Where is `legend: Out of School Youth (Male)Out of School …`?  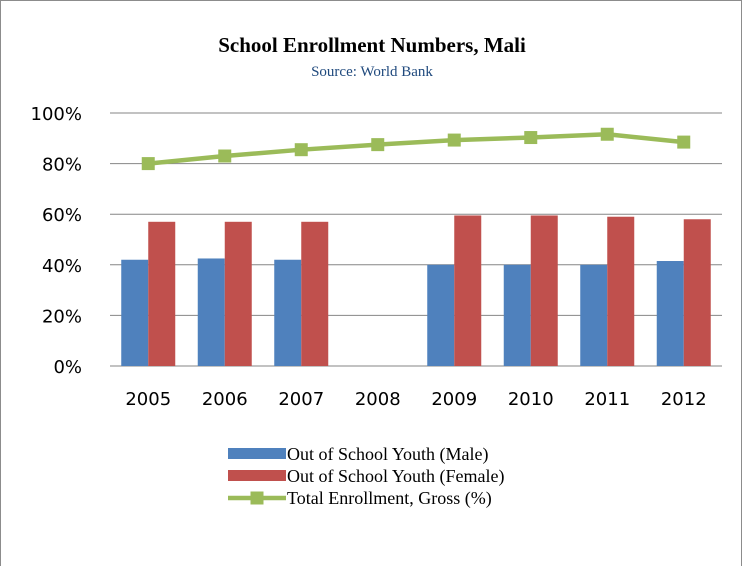
legend: Out of School Youth (Male)Out of School … is located at coordinates (366, 476).